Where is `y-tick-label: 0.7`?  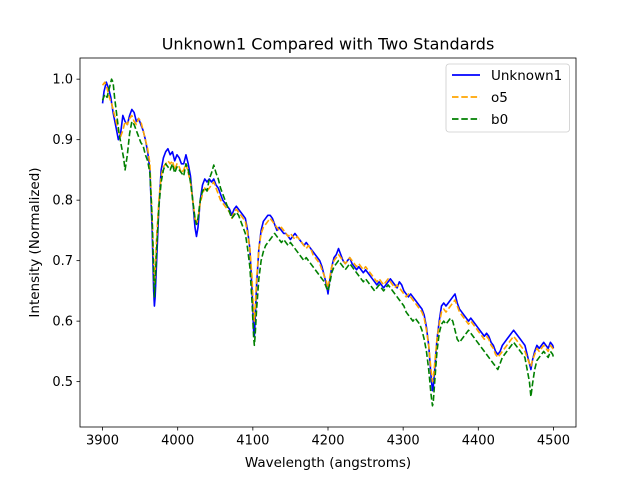
y-tick-label: 0.7 is located at coordinates (62, 261).